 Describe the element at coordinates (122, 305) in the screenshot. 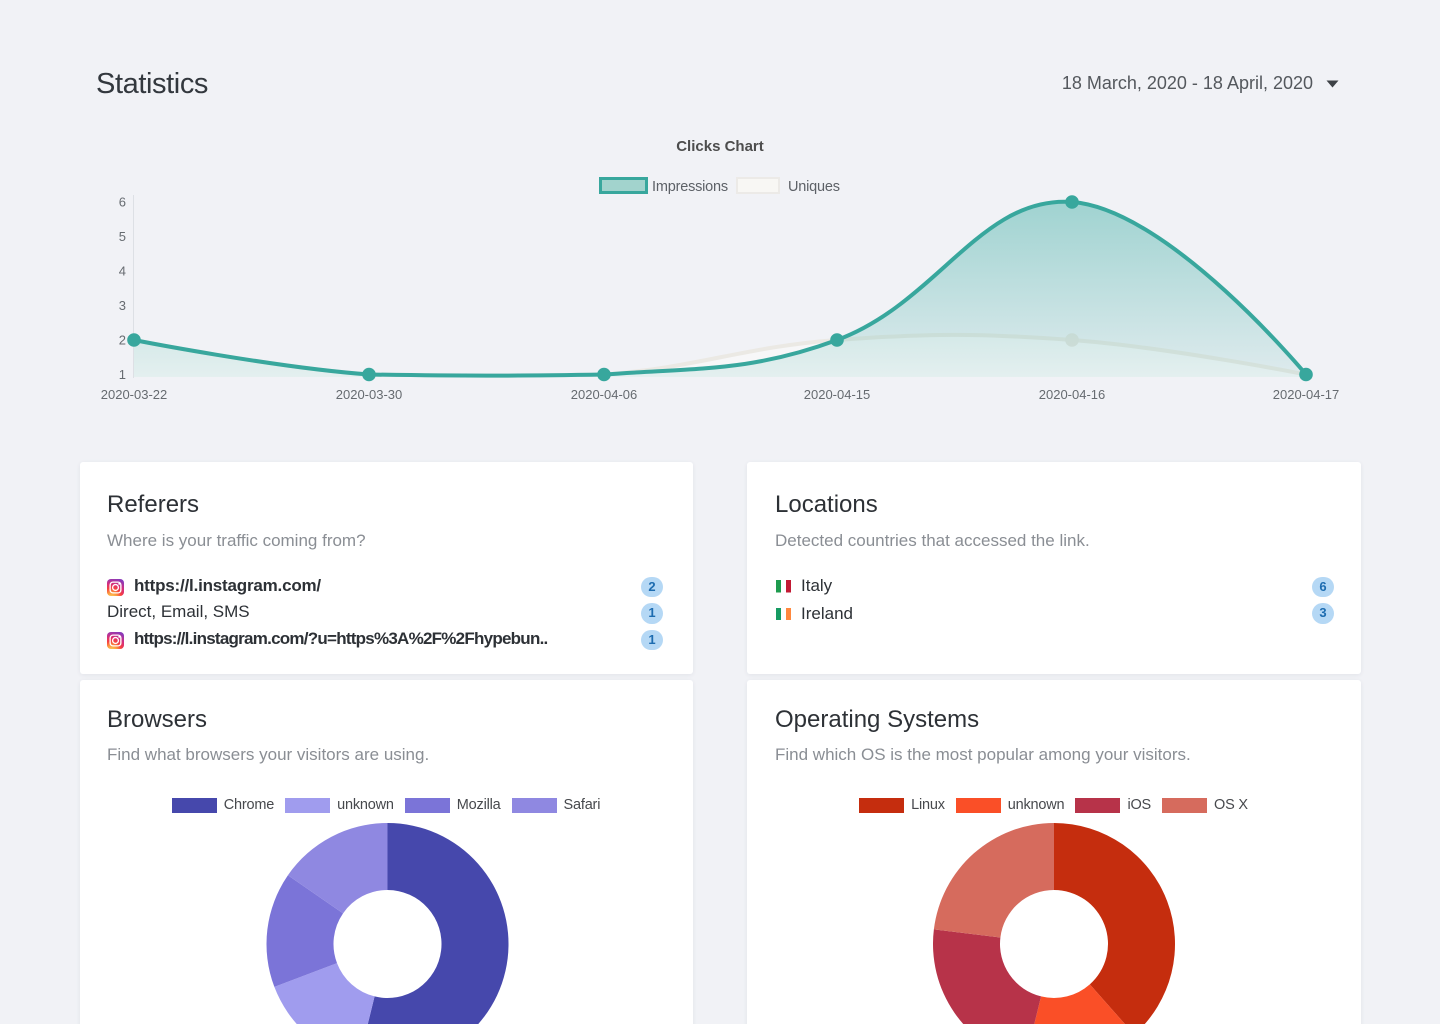

I see `svg-text: 3` at that location.